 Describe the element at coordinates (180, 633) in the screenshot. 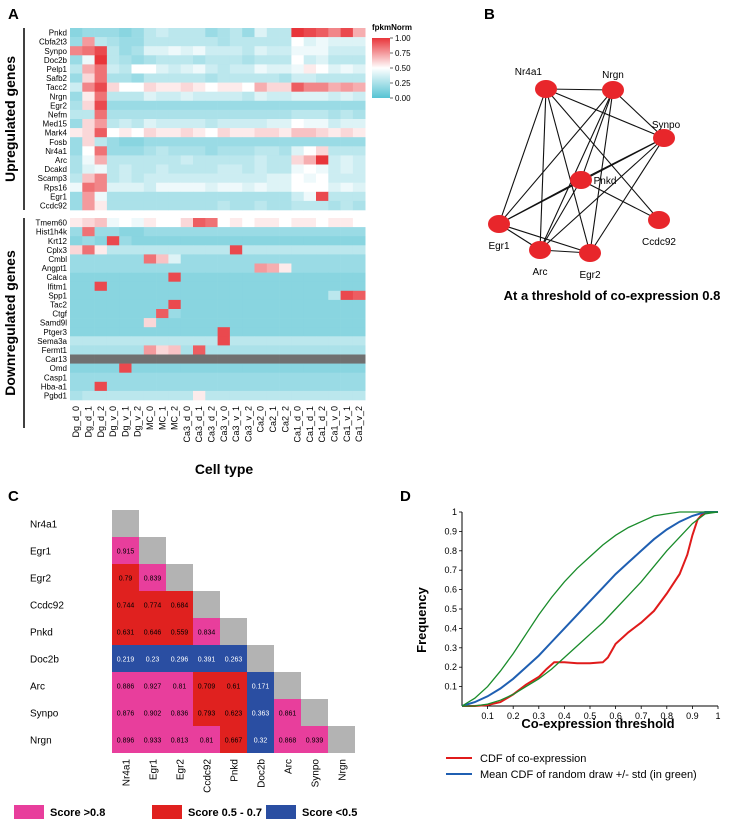

I see `matrix-cell-value: 0.559` at that location.